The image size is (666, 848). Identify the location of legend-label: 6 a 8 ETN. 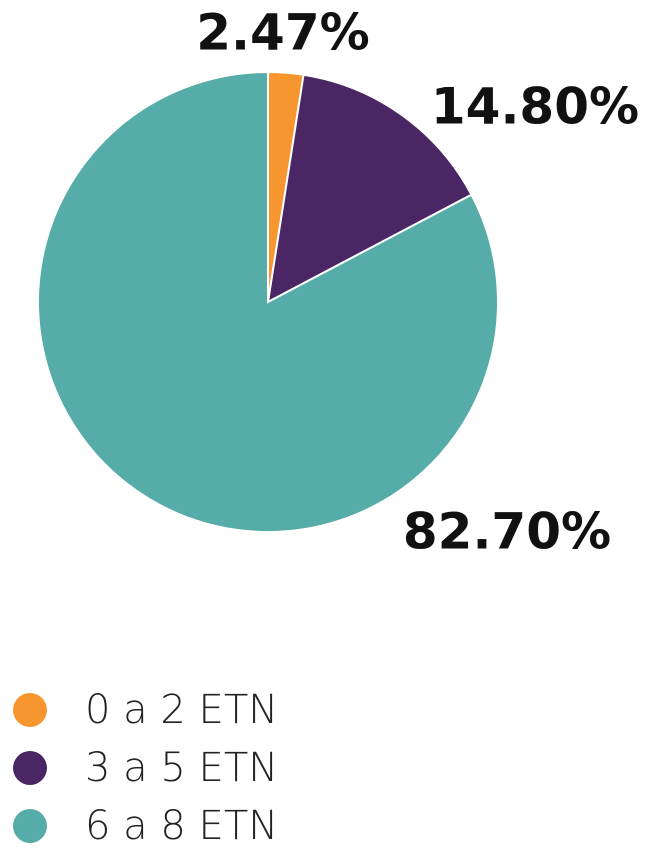
(181, 825).